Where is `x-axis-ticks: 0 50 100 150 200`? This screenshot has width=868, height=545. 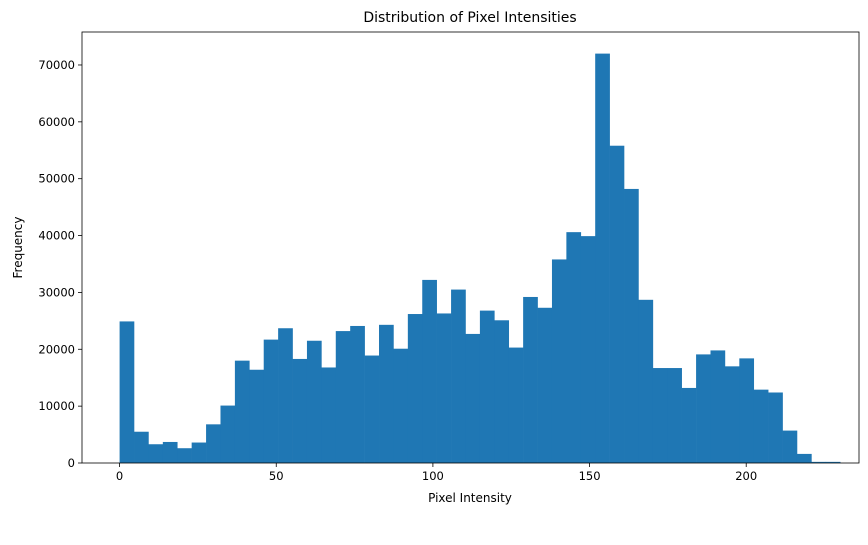 x-axis-ticks: 0 50 100 150 200 is located at coordinates (436, 473).